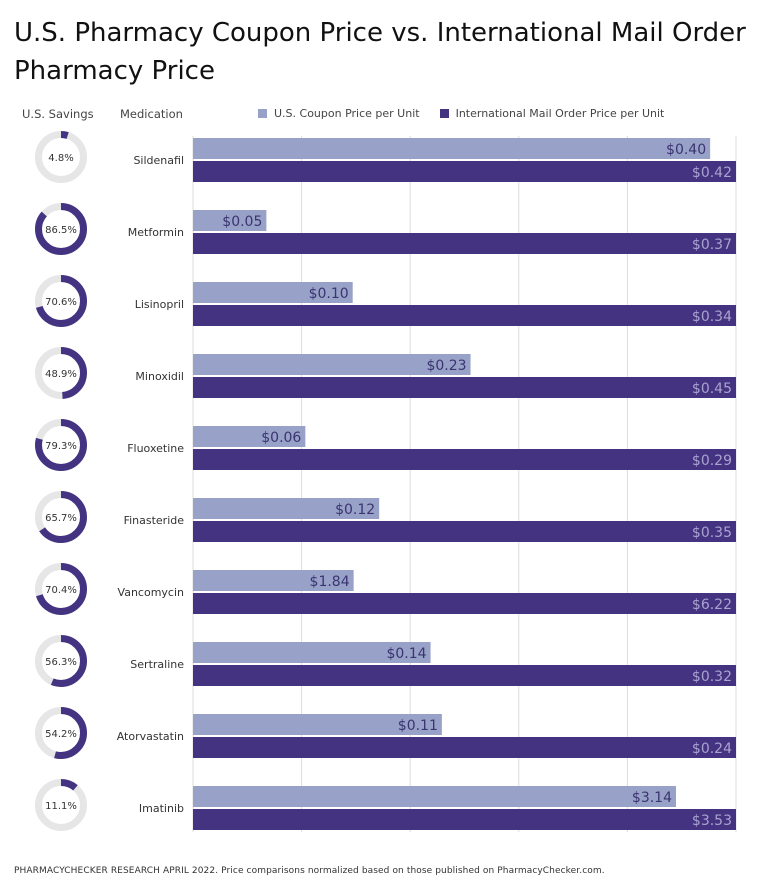  I want to click on bar-label-us-coupon: $0.40, so click(686, 150).